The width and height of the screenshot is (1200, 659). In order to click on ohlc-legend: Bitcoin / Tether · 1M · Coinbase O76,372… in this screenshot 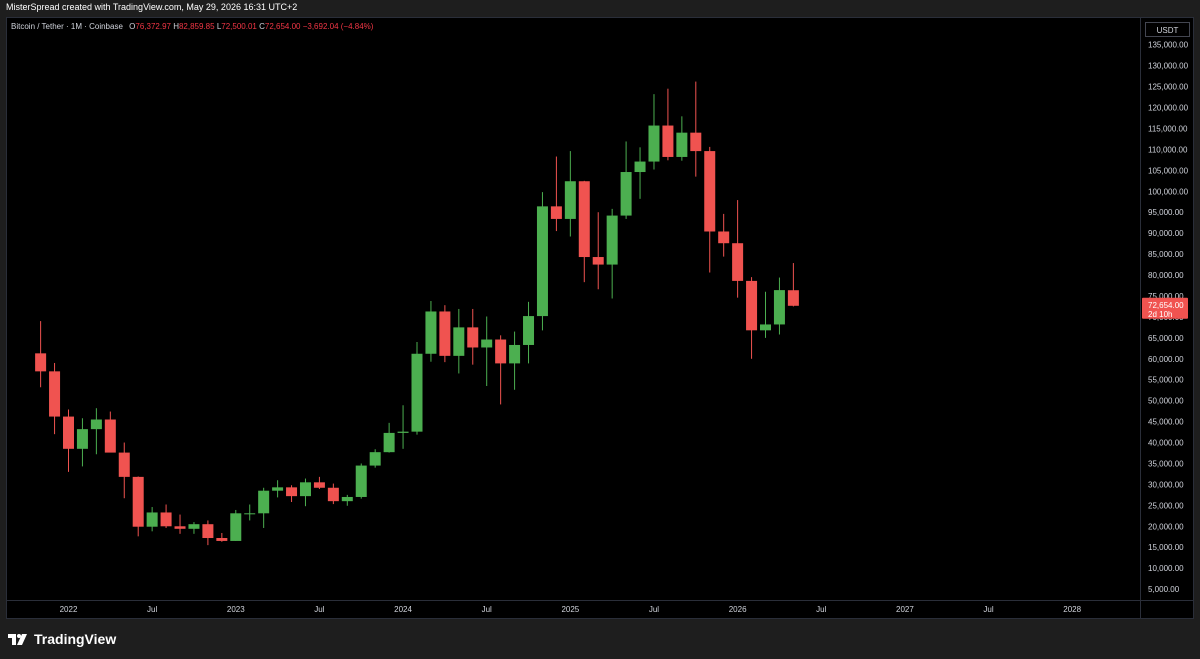, I will do `click(192, 26)`.